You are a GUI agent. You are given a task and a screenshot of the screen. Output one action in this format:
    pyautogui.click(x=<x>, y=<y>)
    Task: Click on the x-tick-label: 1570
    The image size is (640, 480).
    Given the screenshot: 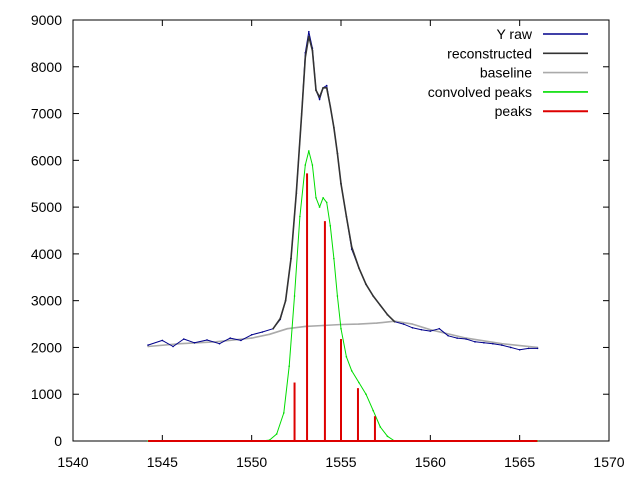 What is the action you would take?
    pyautogui.click(x=608, y=462)
    